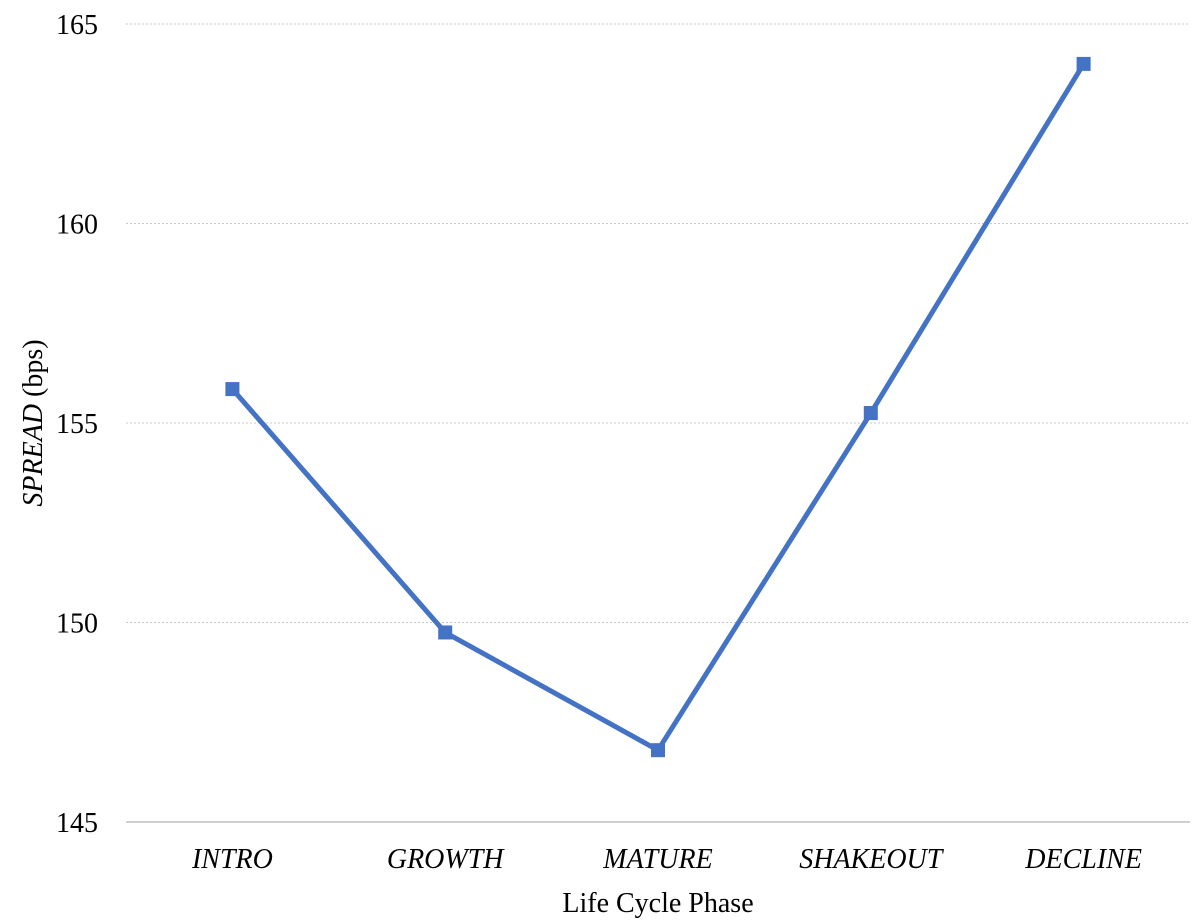 The width and height of the screenshot is (1192, 922). Describe the element at coordinates (77, 25) in the screenshot. I see `y-tick-label: 165` at that location.